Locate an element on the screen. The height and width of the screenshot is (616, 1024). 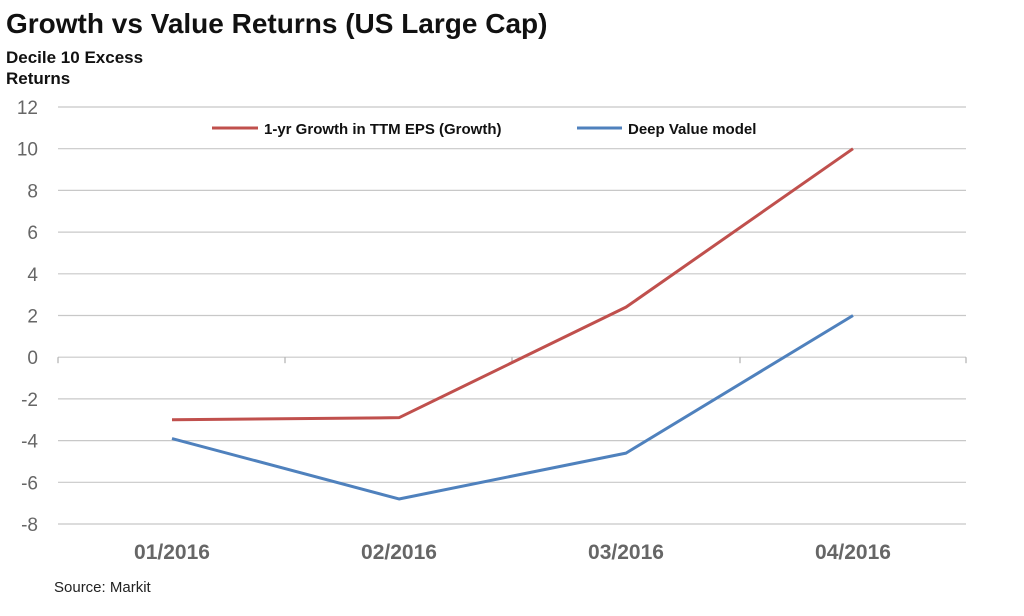
y-tick-label: 6 is located at coordinates (32, 233).